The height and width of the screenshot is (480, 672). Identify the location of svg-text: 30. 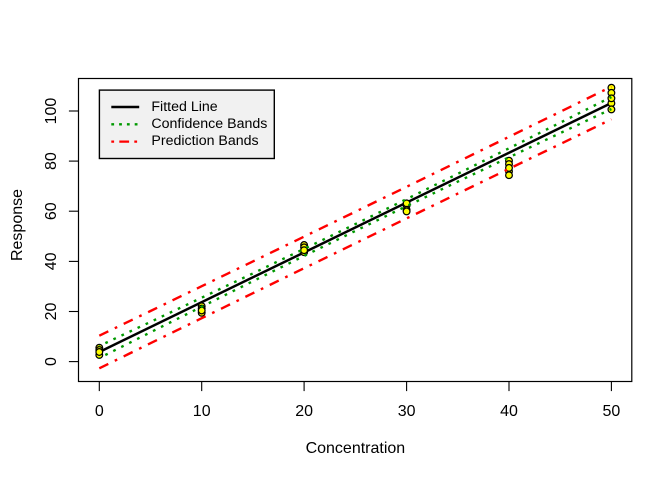
(407, 411).